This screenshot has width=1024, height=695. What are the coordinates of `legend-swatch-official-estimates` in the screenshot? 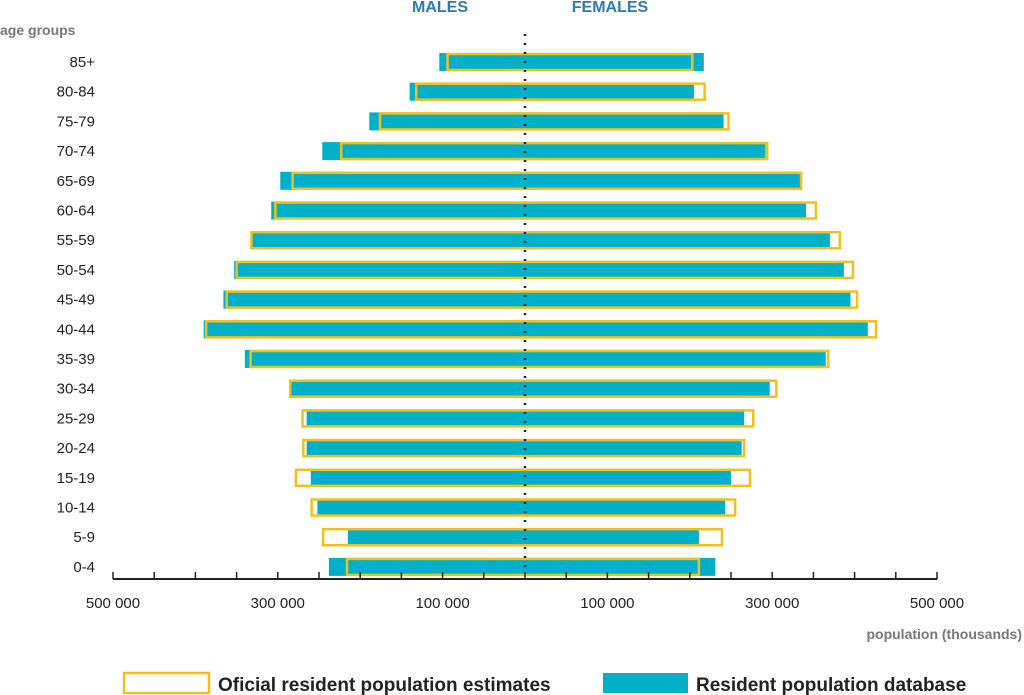 It's located at (166, 683).